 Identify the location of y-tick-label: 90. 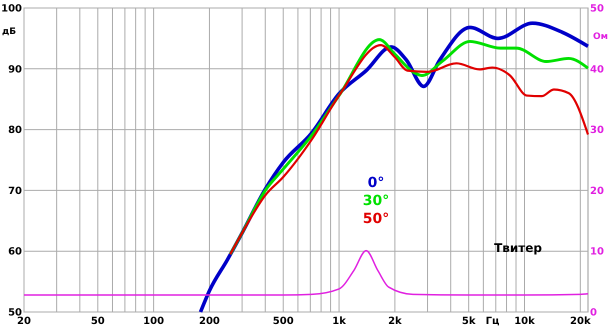
(15, 70).